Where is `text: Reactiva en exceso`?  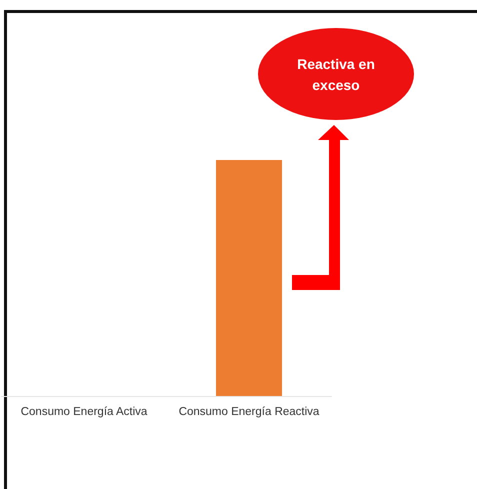
text: Reactiva en exceso is located at coordinates (336, 75).